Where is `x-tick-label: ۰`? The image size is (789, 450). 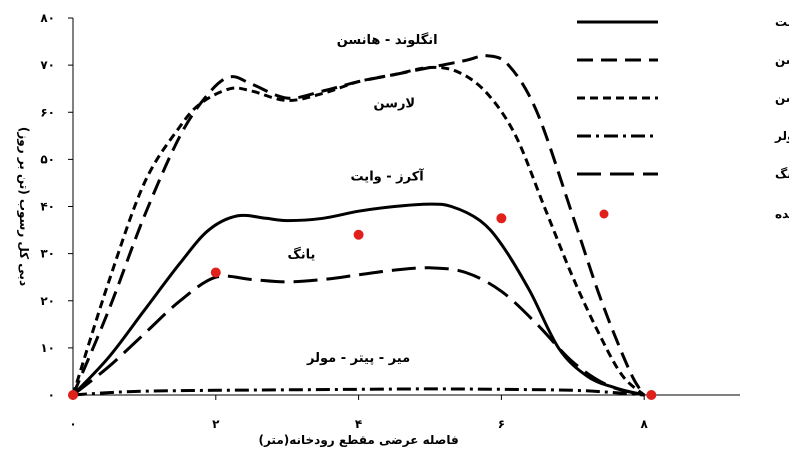
x-tick-label: ۰ is located at coordinates (72, 424).